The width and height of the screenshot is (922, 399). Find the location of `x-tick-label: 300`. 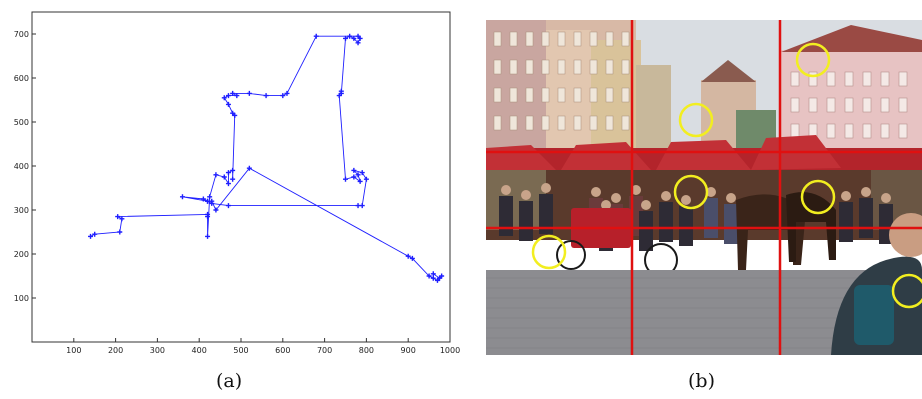

x-tick-label: 300 is located at coordinates (157, 350).